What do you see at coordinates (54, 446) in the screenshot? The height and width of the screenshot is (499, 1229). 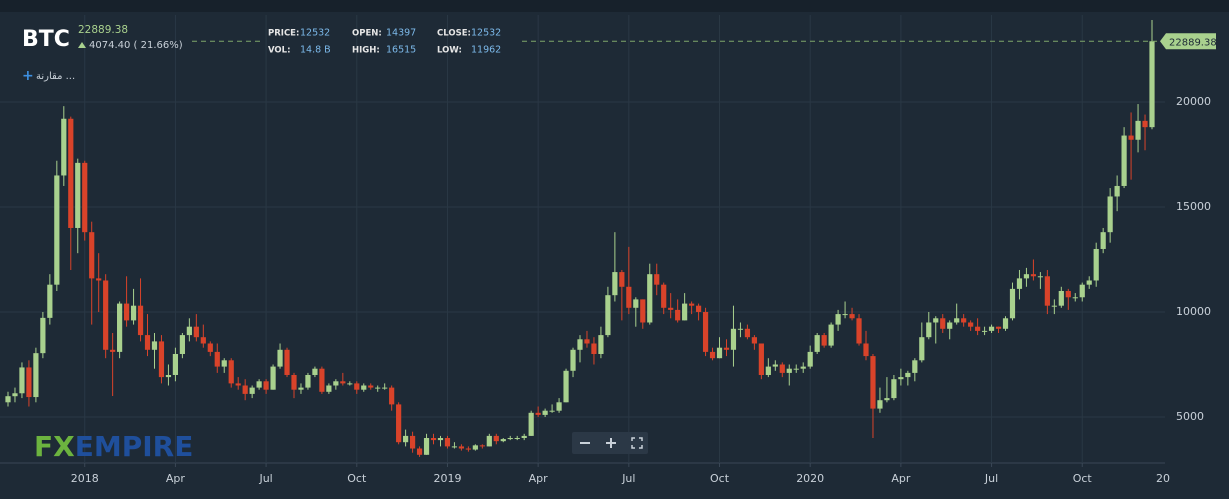 I see `logo-fx: FX` at bounding box center [54, 446].